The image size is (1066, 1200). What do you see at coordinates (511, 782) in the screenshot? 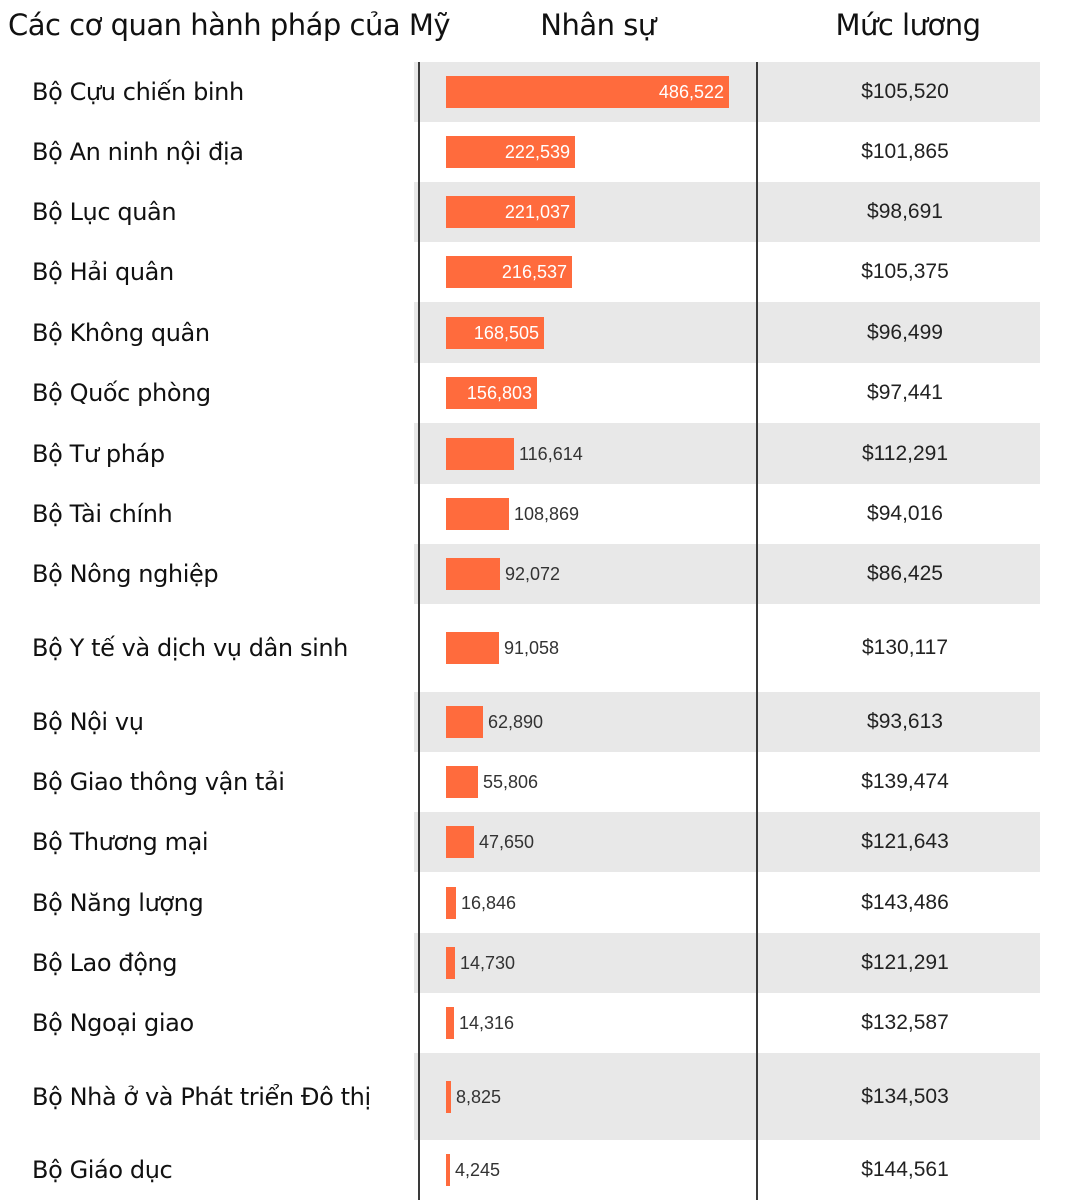
I see `staff-value-label: 55,806` at bounding box center [511, 782].